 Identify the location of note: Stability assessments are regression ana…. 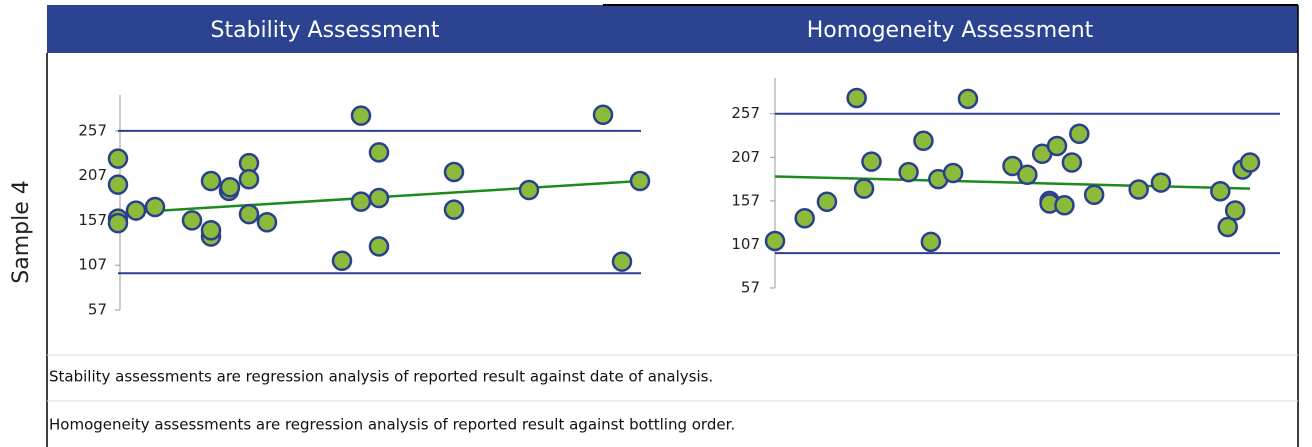
(381, 377).